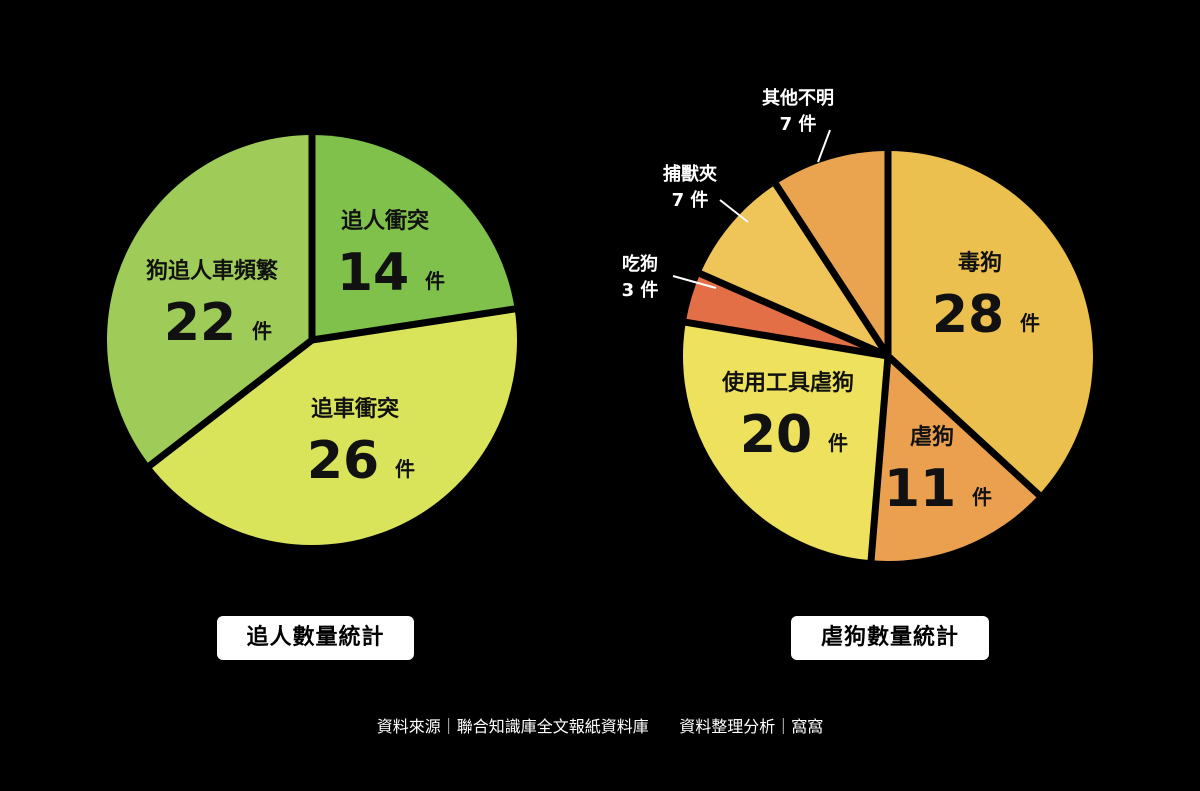 The height and width of the screenshot is (791, 1200). Describe the element at coordinates (512, 726) in the screenshot. I see `data-source-text: 資料來源｜聯合知識庫全文報紙資料庫` at that location.